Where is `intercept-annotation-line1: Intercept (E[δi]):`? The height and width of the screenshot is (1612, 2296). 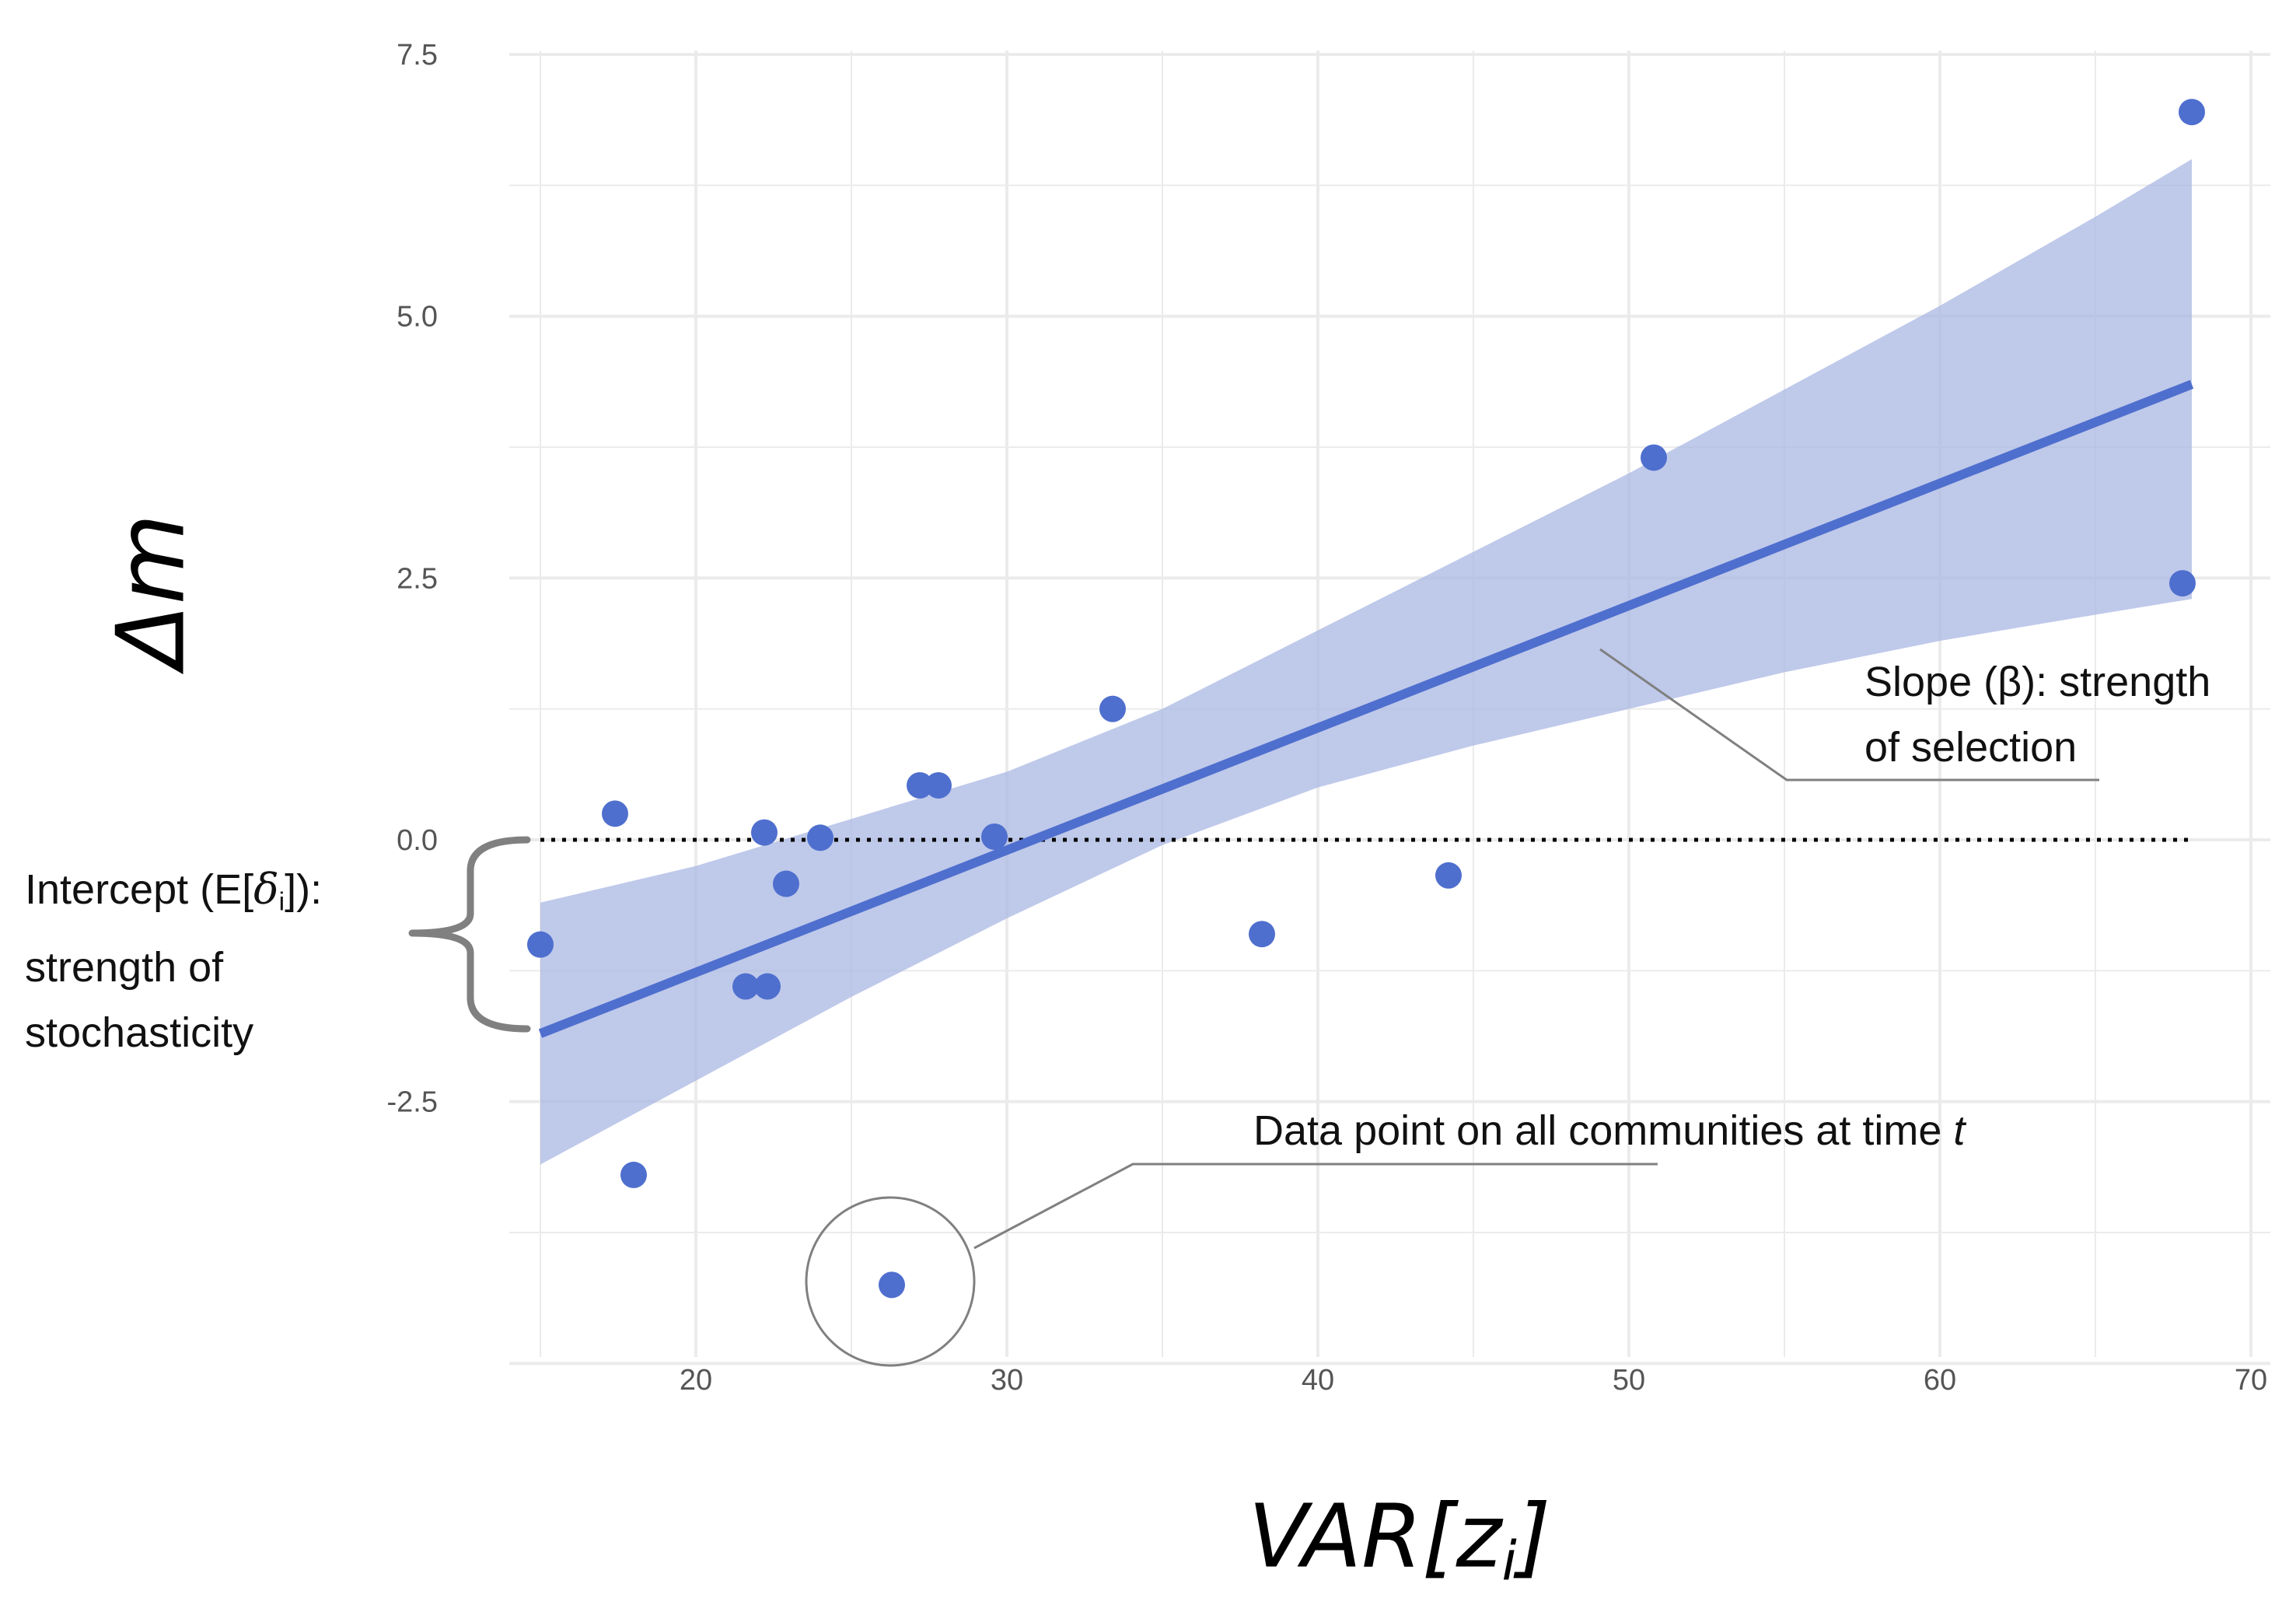
intercept-annotation-line1: Intercept (E[δi]): is located at coordinates (173, 896).